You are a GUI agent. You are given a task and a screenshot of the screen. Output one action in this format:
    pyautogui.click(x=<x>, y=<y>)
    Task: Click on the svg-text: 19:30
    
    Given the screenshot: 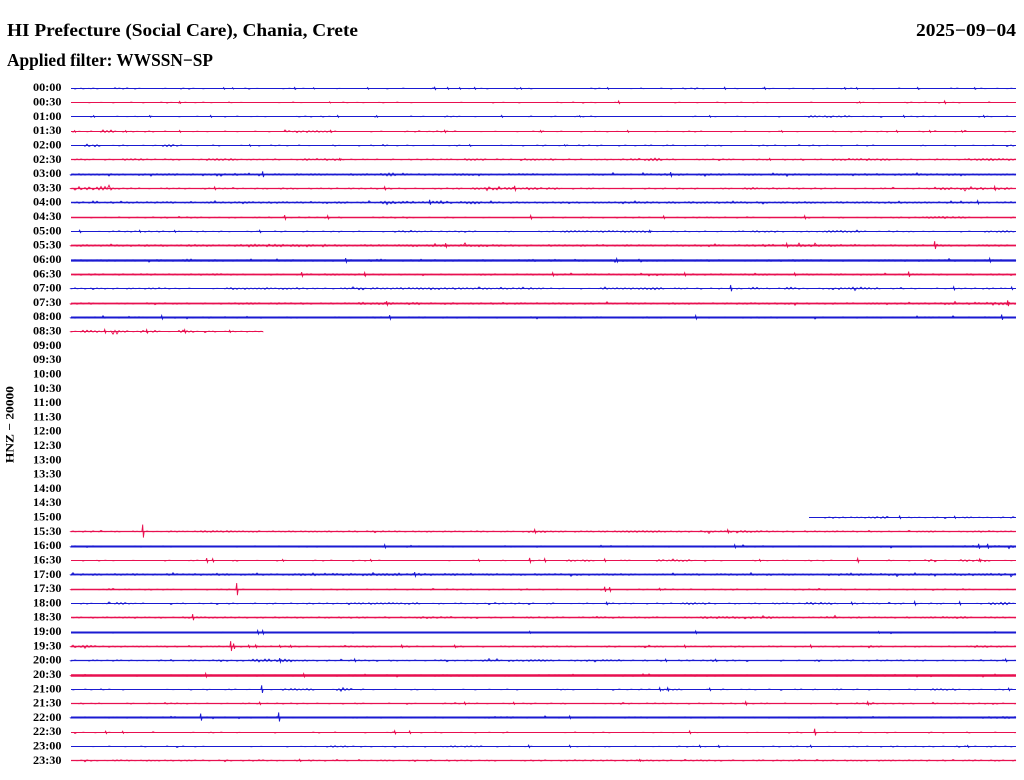 What is the action you would take?
    pyautogui.click(x=47, y=645)
    